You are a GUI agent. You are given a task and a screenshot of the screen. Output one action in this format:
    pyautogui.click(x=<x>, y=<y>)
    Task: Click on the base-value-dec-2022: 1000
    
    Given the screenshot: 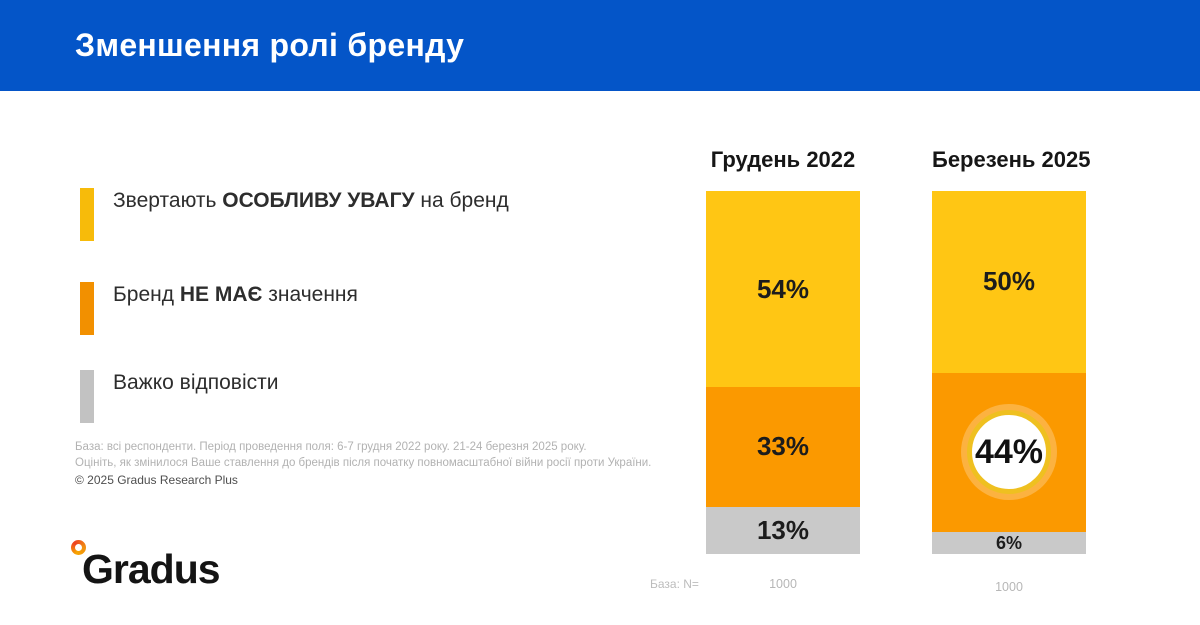 What is the action you would take?
    pyautogui.click(x=783, y=584)
    